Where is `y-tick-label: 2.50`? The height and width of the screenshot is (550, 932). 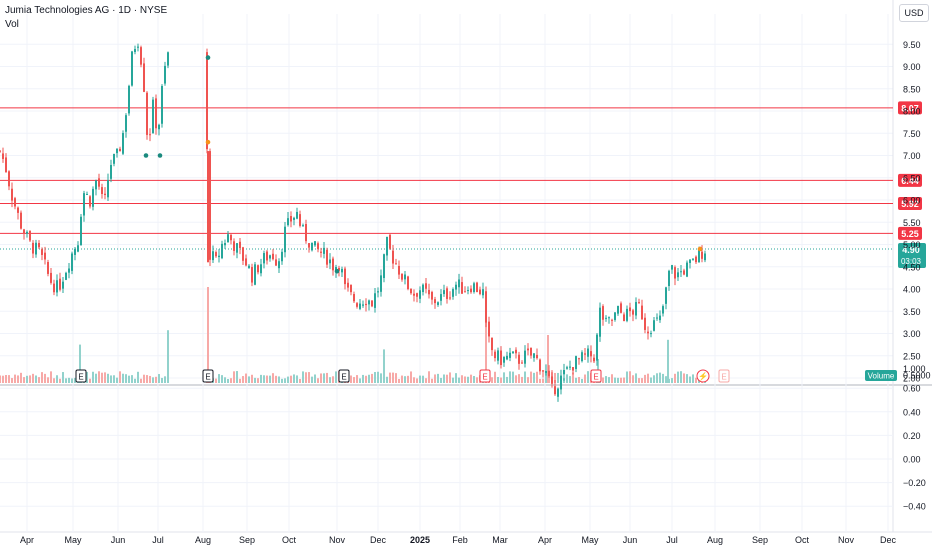 y-tick-label: 2.50 is located at coordinates (912, 356).